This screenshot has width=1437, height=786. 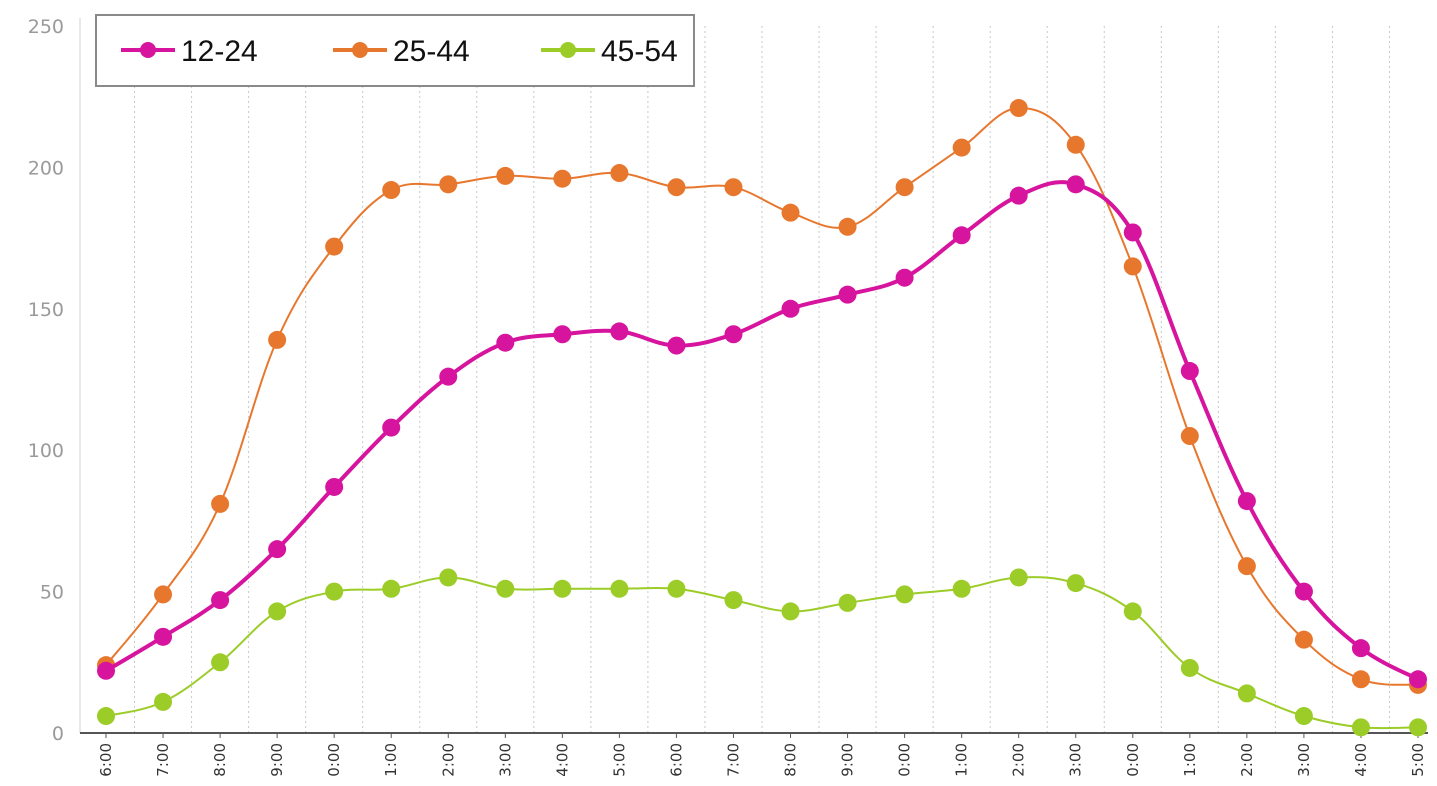 What do you see at coordinates (1361, 760) in the screenshot?
I see `x-tick-label: 4:00` at bounding box center [1361, 760].